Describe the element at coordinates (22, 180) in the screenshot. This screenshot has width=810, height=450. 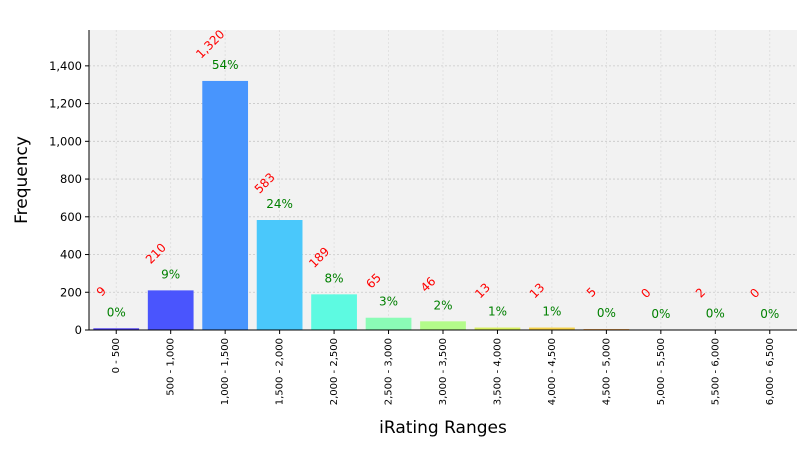
I see `y-axis-title: Frequency` at that location.